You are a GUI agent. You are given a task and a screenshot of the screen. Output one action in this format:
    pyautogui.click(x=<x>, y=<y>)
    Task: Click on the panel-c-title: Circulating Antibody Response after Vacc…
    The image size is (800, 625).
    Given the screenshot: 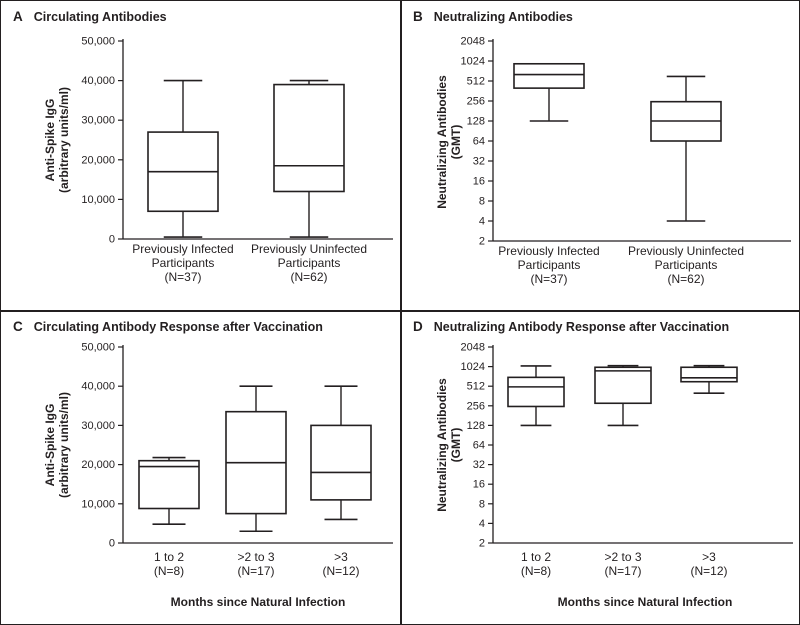 What is the action you would take?
    pyautogui.click(x=178, y=327)
    